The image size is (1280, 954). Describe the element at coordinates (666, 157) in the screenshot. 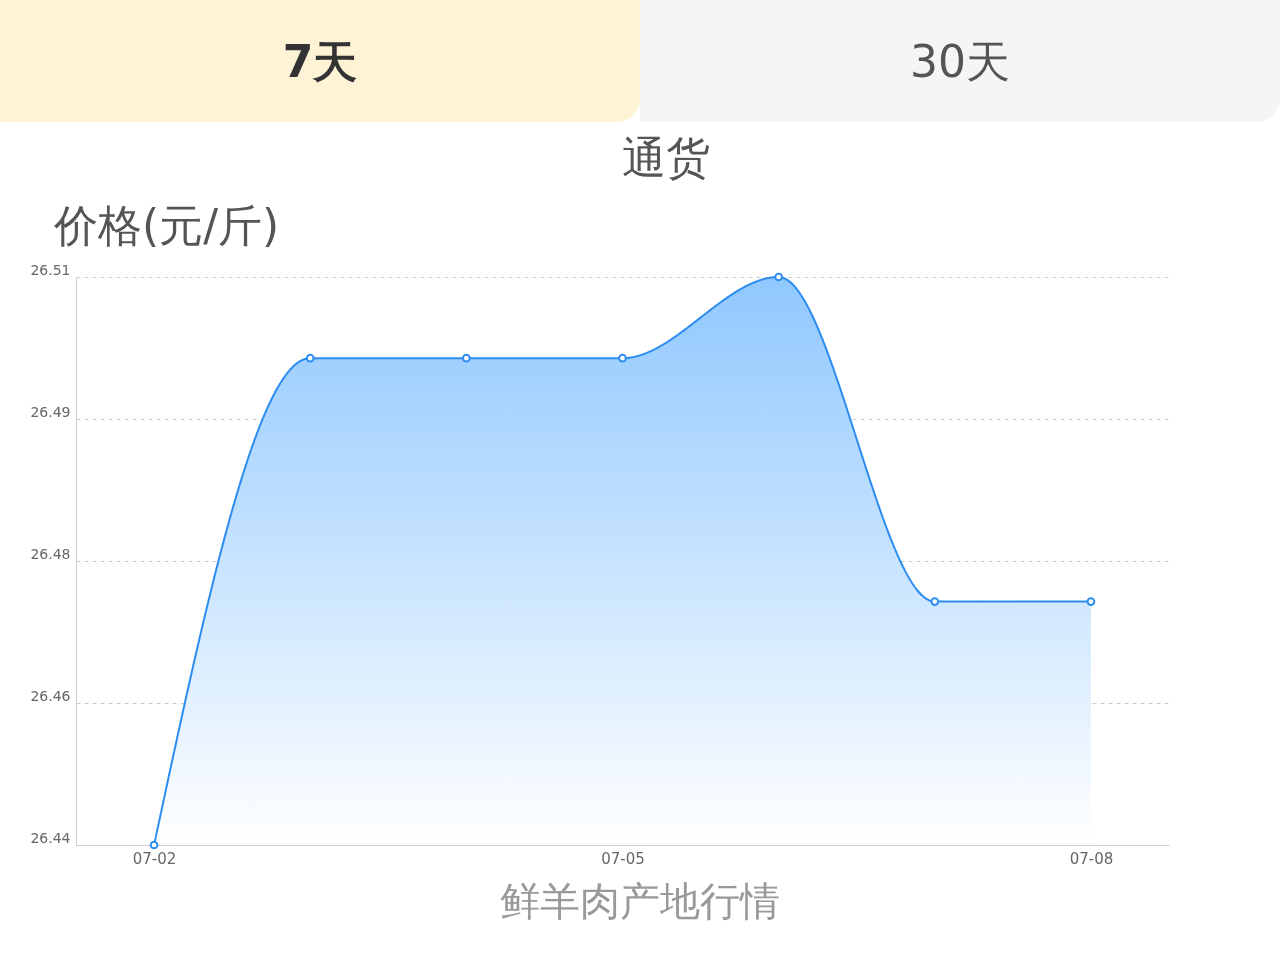

I see `chart-title: 通货` at that location.